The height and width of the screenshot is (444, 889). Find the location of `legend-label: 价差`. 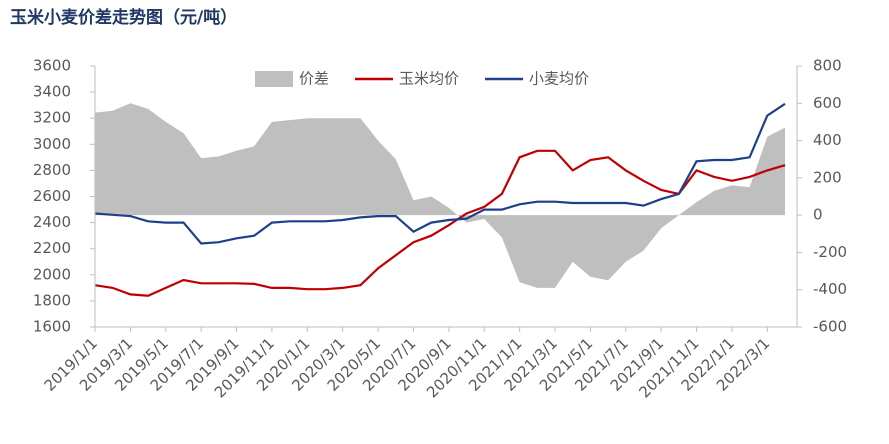

legend-label: 价差 is located at coordinates (314, 79).